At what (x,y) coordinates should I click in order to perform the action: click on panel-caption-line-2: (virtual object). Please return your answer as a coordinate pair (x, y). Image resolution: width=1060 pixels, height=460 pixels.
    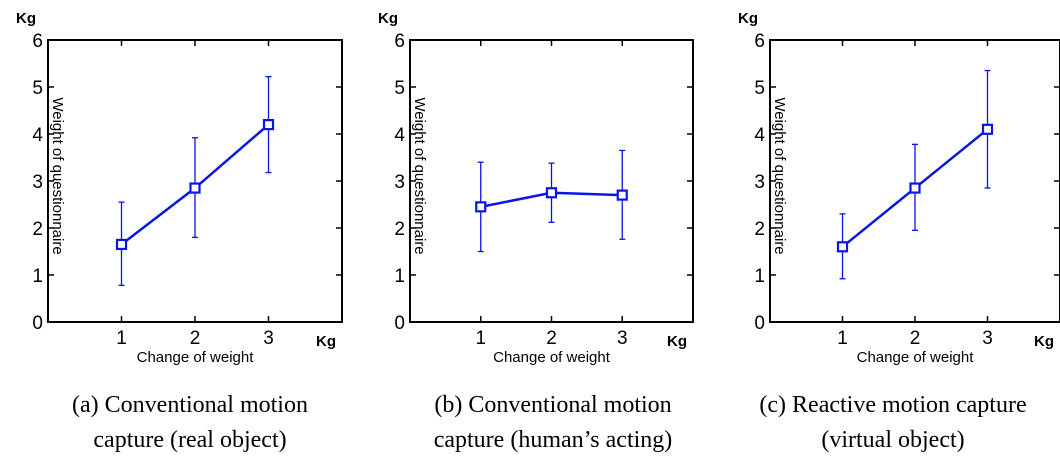
    Looking at the image, I should click on (892, 440).